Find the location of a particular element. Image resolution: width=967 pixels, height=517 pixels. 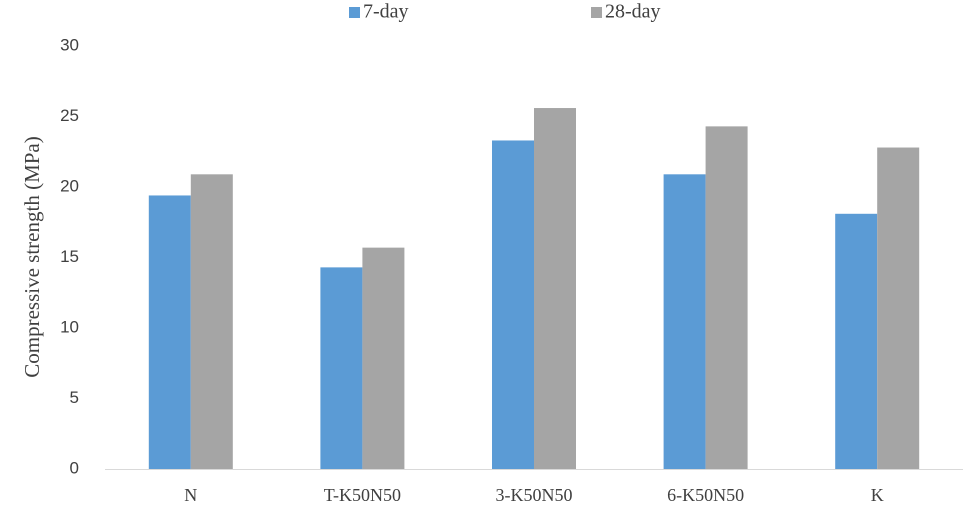

y-tick-label: 5 is located at coordinates (74, 397).